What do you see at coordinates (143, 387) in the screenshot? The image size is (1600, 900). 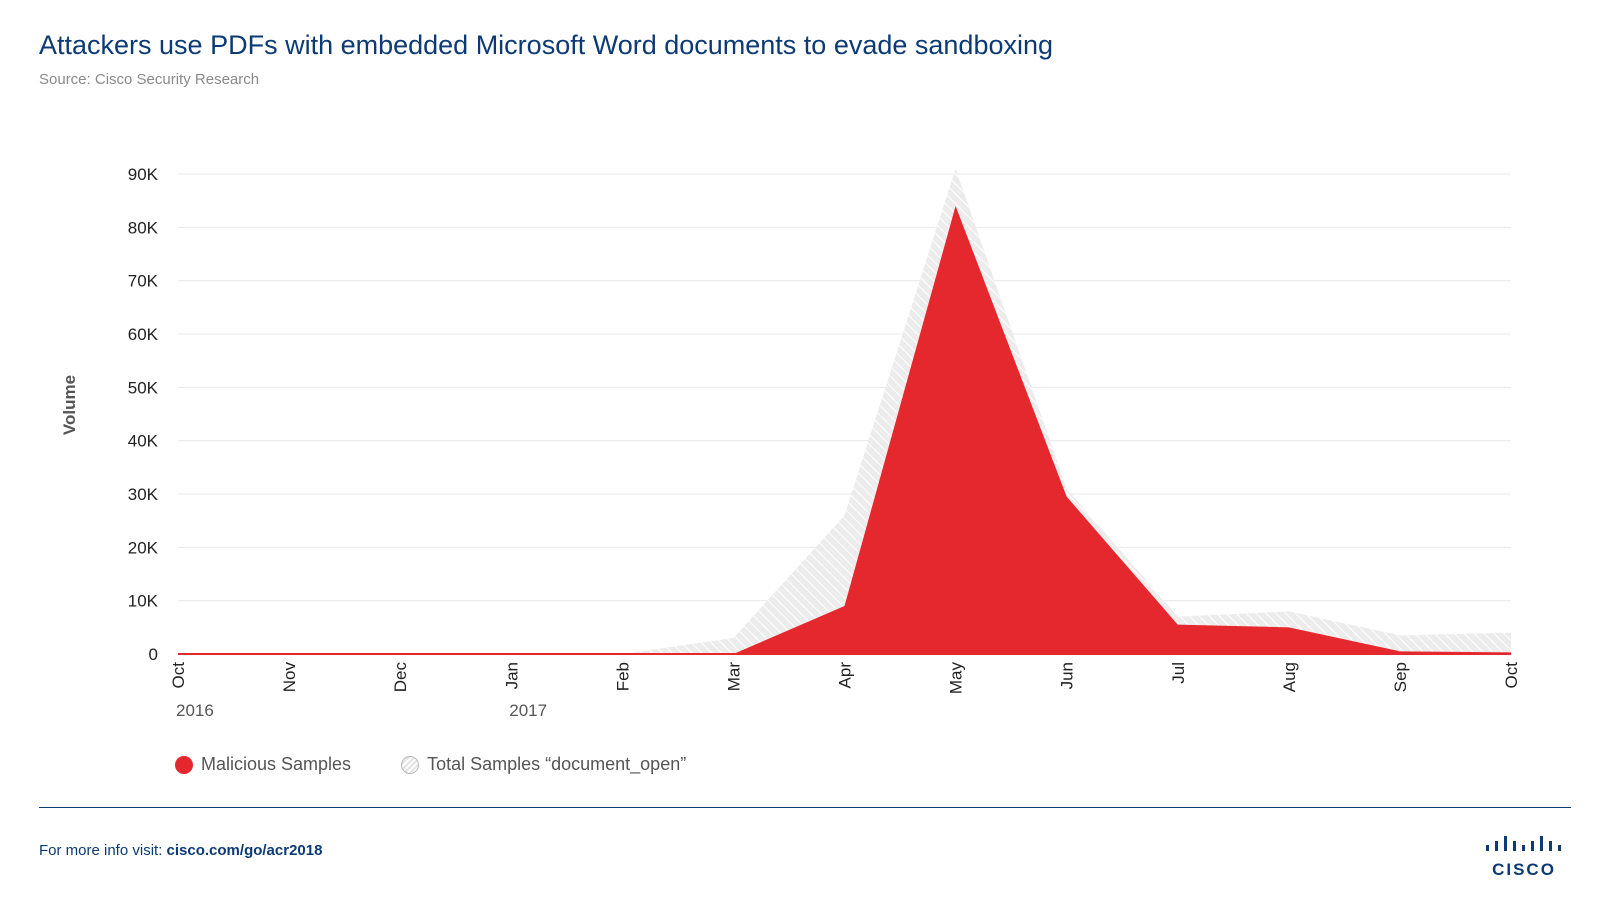 I see `y-tick-label: 50K` at bounding box center [143, 387].